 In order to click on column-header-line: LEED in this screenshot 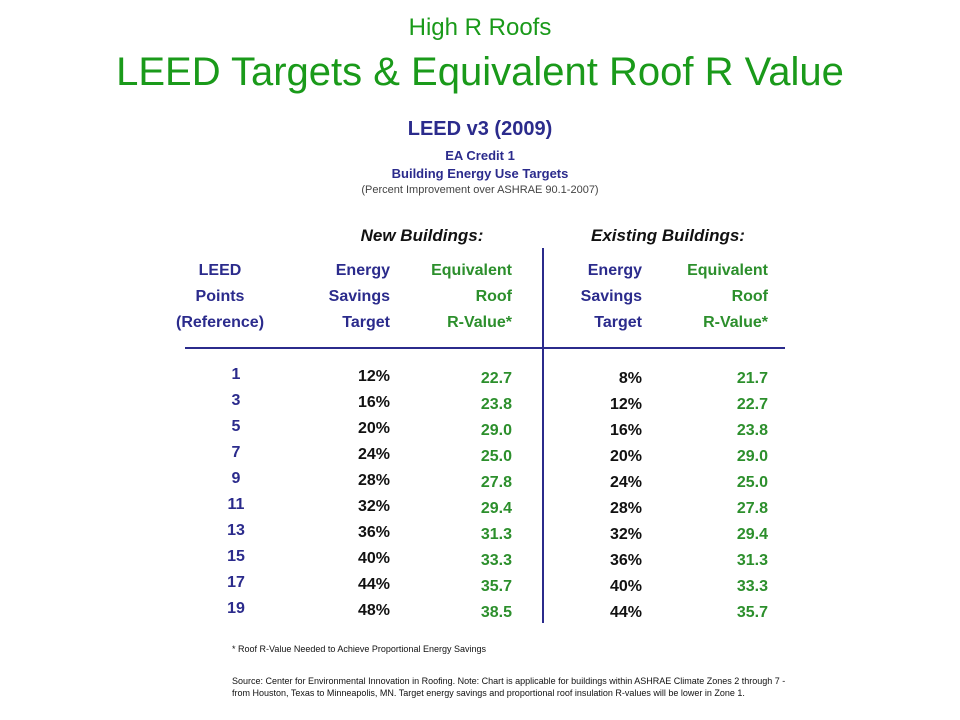, I will do `click(220, 270)`.